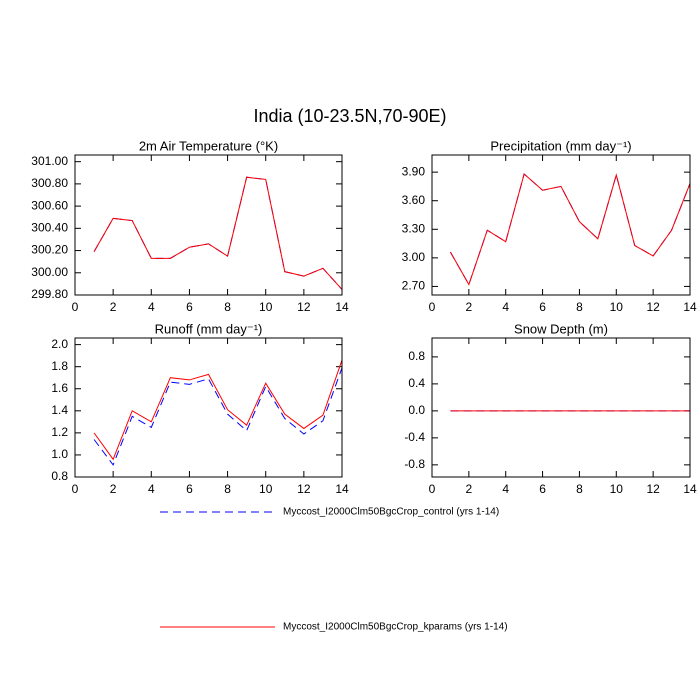 The width and height of the screenshot is (700, 700). What do you see at coordinates (49, 272) in the screenshot?
I see `y-tick-label: 300.00` at bounding box center [49, 272].